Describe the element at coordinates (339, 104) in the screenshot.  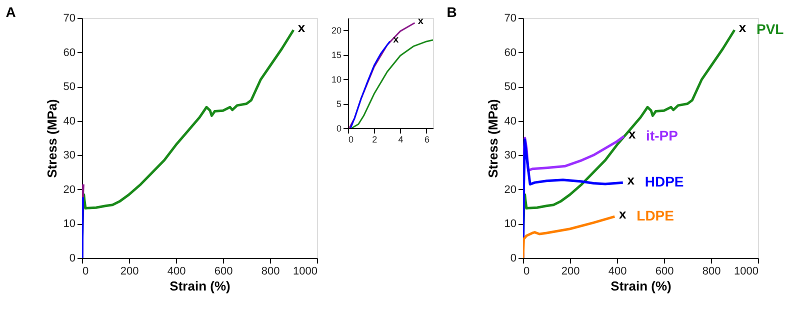
I see `y-tick-label: 5` at that location.